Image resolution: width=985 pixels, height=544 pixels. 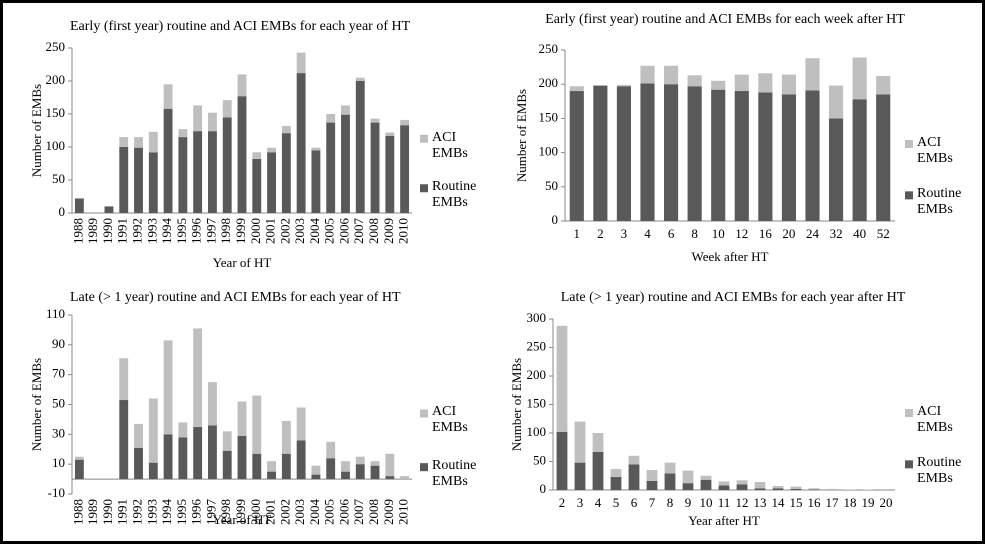 What do you see at coordinates (181, 512) in the screenshot?
I see `x-tick-label: 1995` at bounding box center [181, 512].